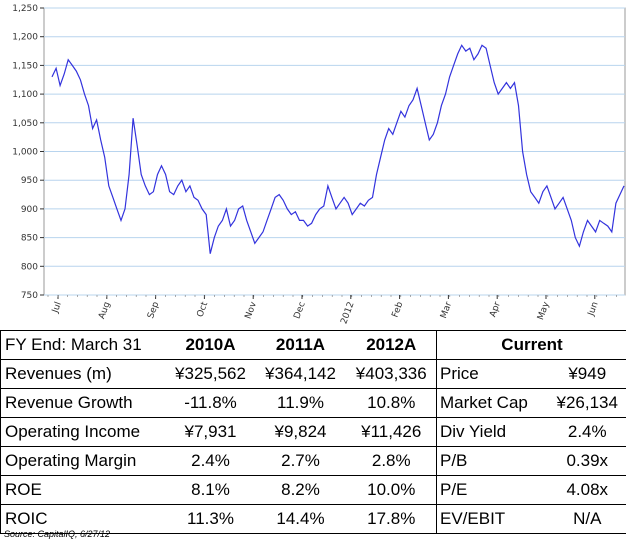  Describe the element at coordinates (300, 461) in the screenshot. I see `row-value: 2.7%` at that location.